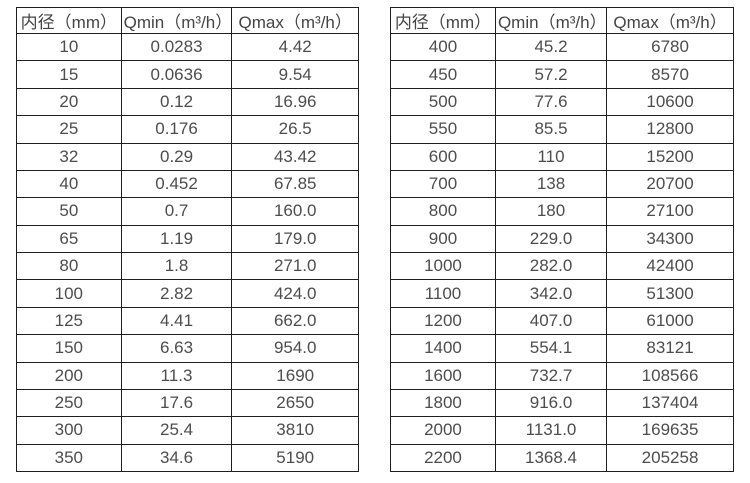 This screenshot has height=483, width=750. I want to click on table-cell: 424.0, so click(295, 293).